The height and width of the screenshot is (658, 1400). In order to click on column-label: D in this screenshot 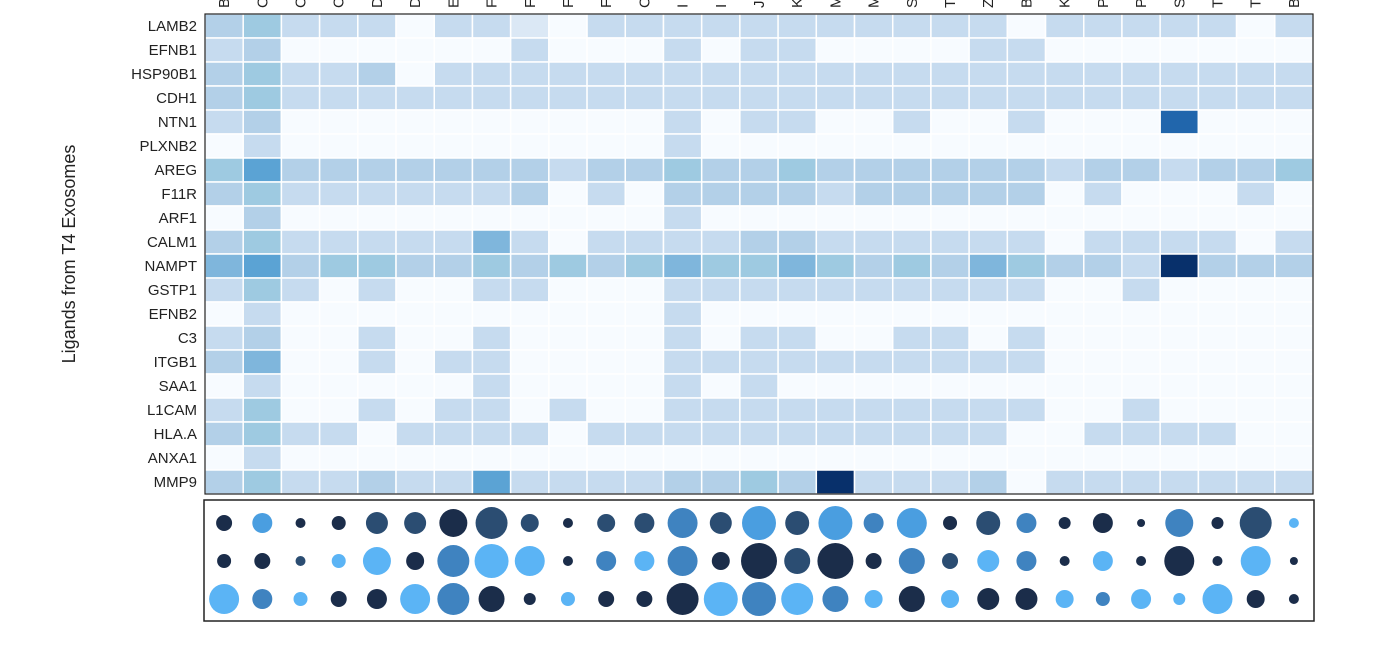, I will do `click(415, 4)`.